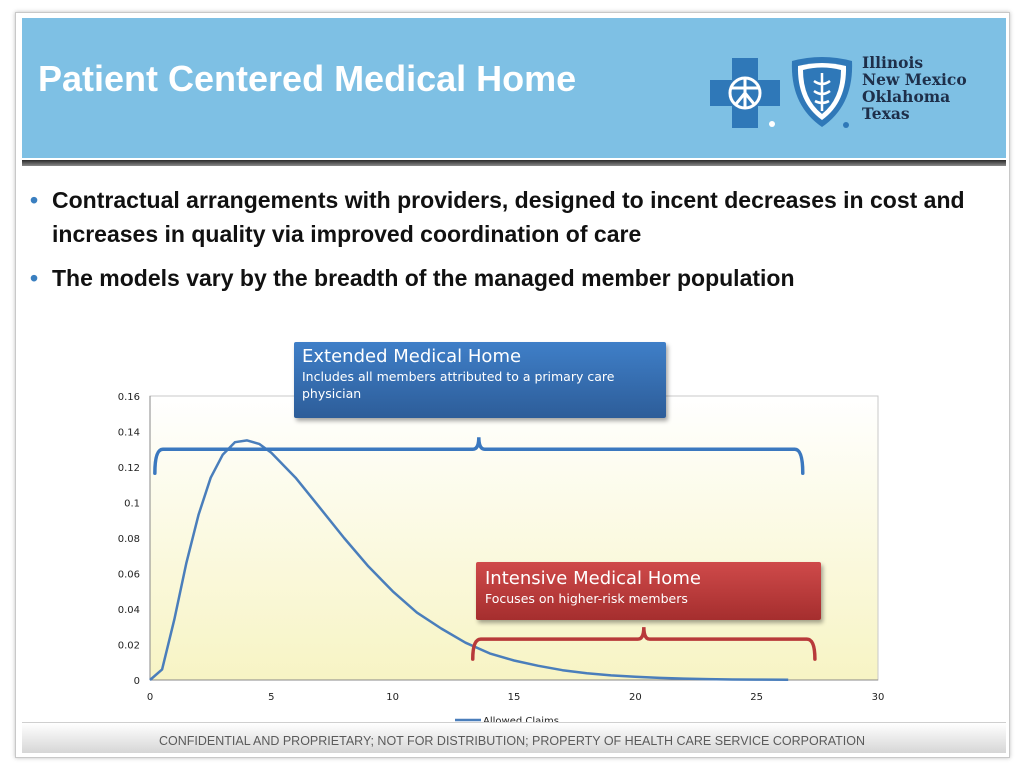  Describe the element at coordinates (129, 610) in the screenshot. I see `y-tick-label: 0.04` at that location.